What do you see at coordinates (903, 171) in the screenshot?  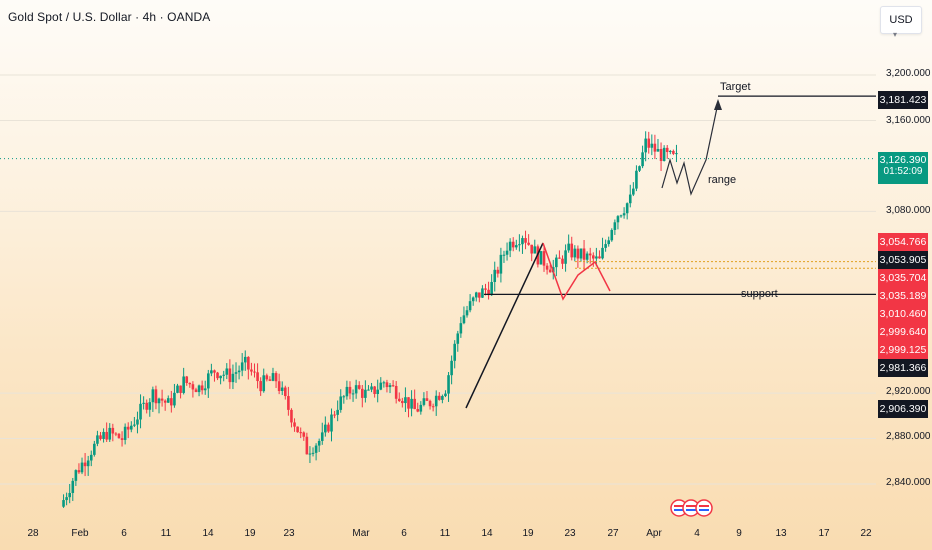 I see `bar-countdown: 01:52:09` at bounding box center [903, 171].